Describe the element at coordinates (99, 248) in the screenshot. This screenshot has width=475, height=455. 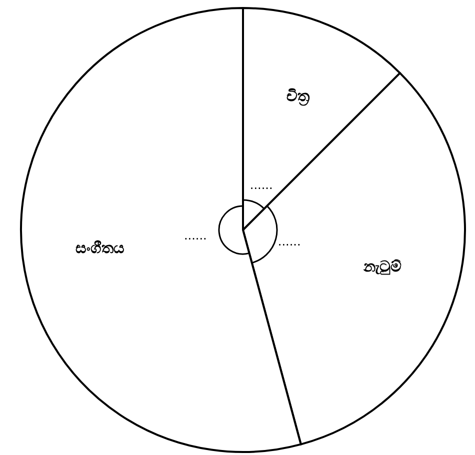
I see `slice-label: සංගීතය` at that location.